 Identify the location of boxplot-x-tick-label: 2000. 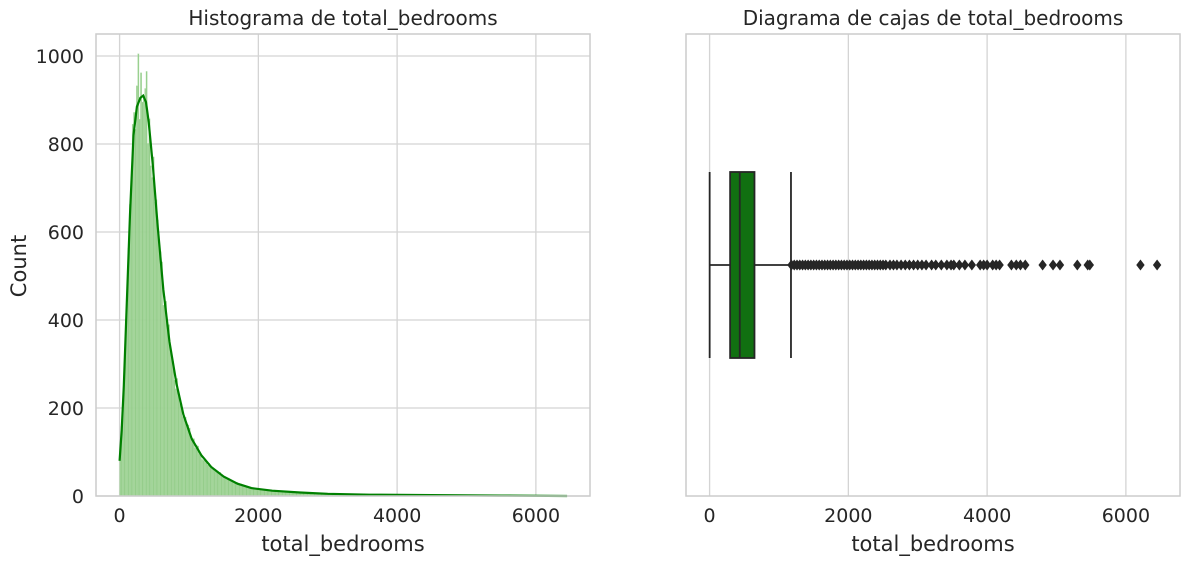
(848, 516).